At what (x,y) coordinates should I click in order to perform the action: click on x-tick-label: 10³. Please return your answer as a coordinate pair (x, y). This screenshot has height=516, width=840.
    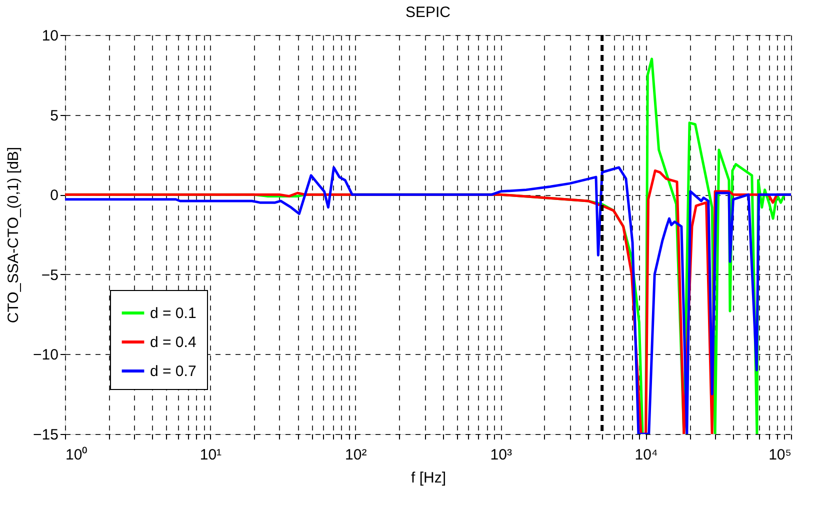
    Looking at the image, I should click on (501, 455).